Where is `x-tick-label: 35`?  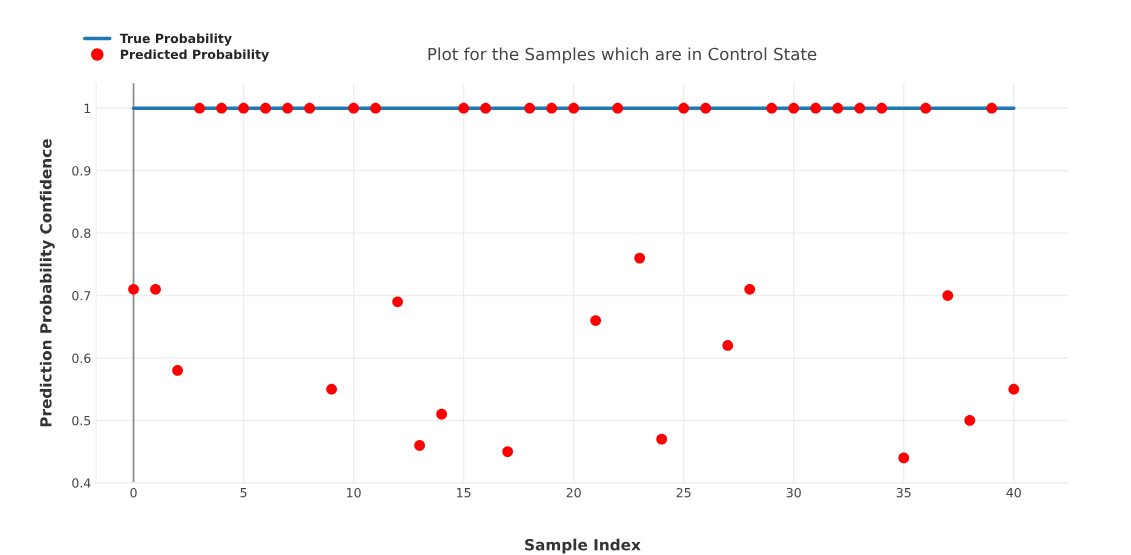 x-tick-label: 35 is located at coordinates (903, 492).